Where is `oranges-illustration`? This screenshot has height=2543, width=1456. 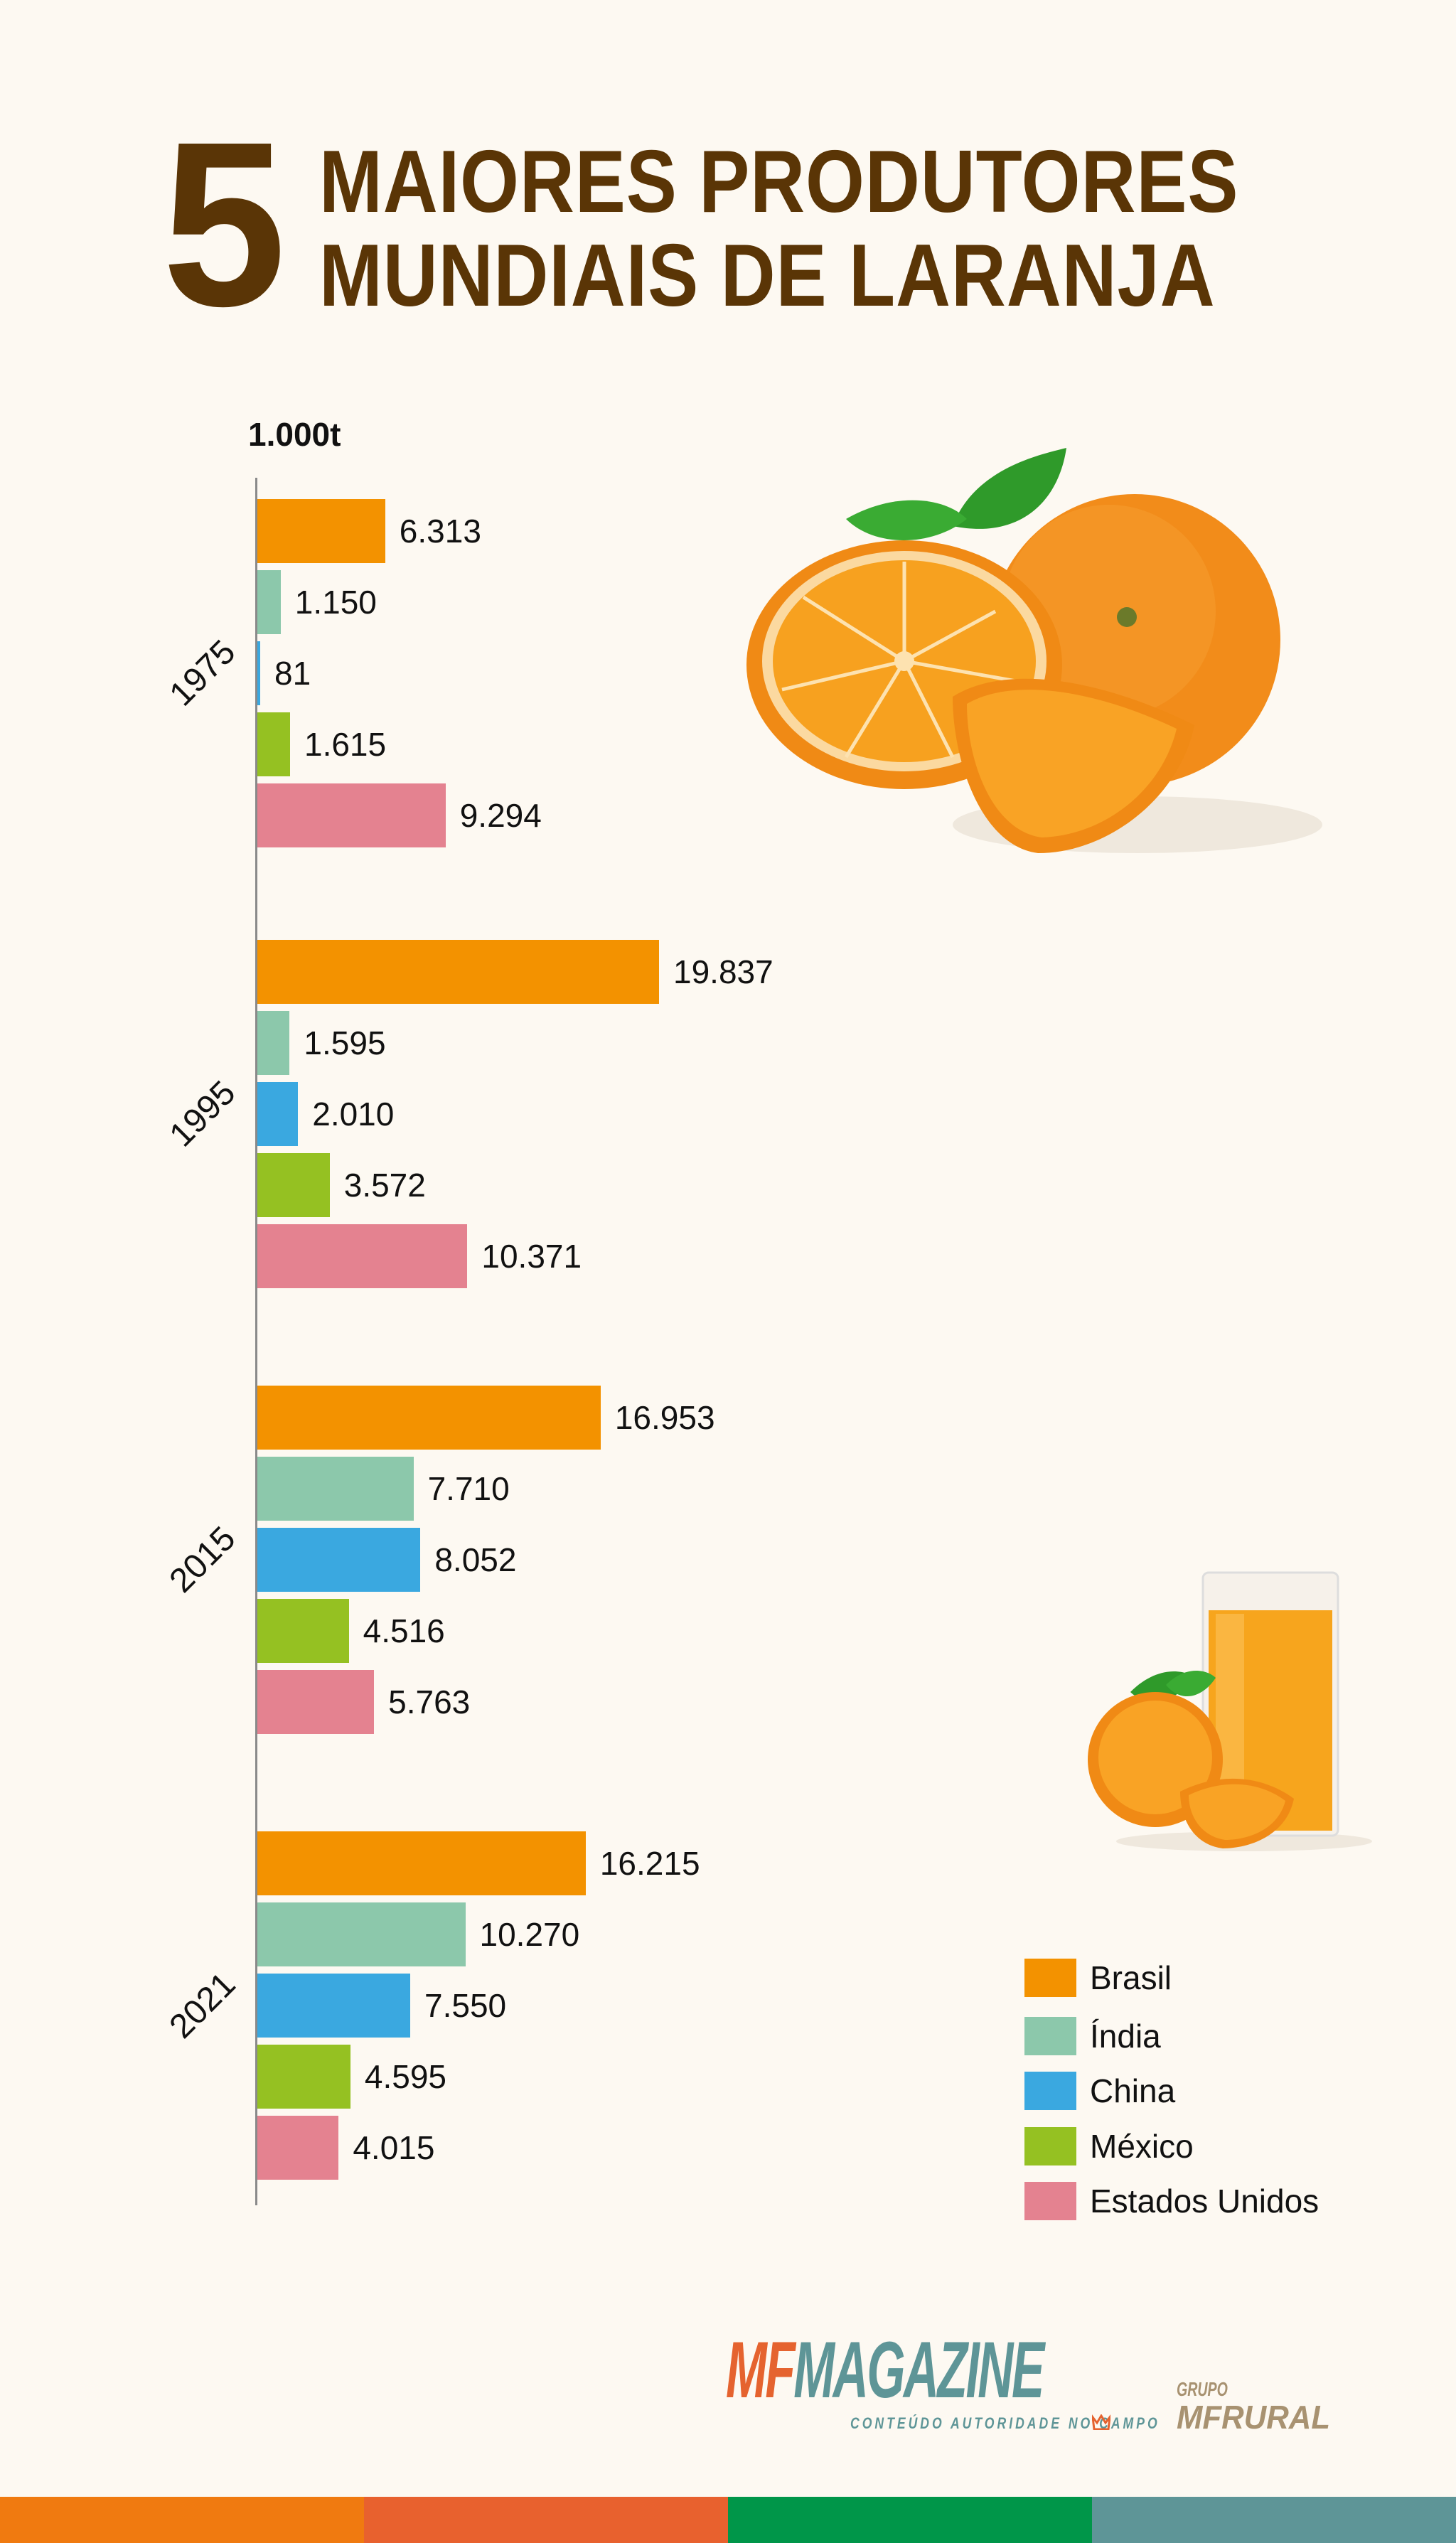 oranges-illustration is located at coordinates (1034, 650).